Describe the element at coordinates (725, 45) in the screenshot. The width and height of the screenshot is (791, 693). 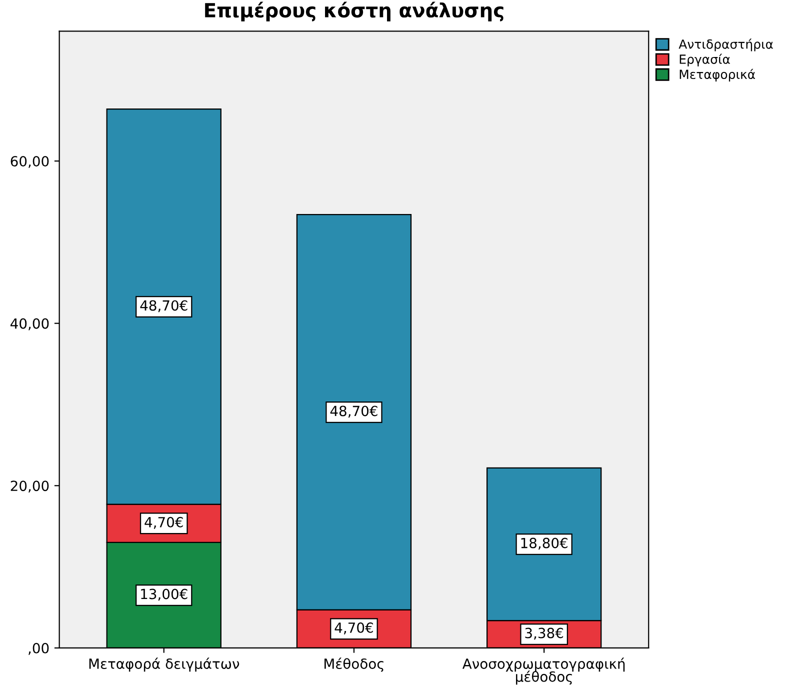
I see `legend-label: Αντιδραστήρια` at that location.